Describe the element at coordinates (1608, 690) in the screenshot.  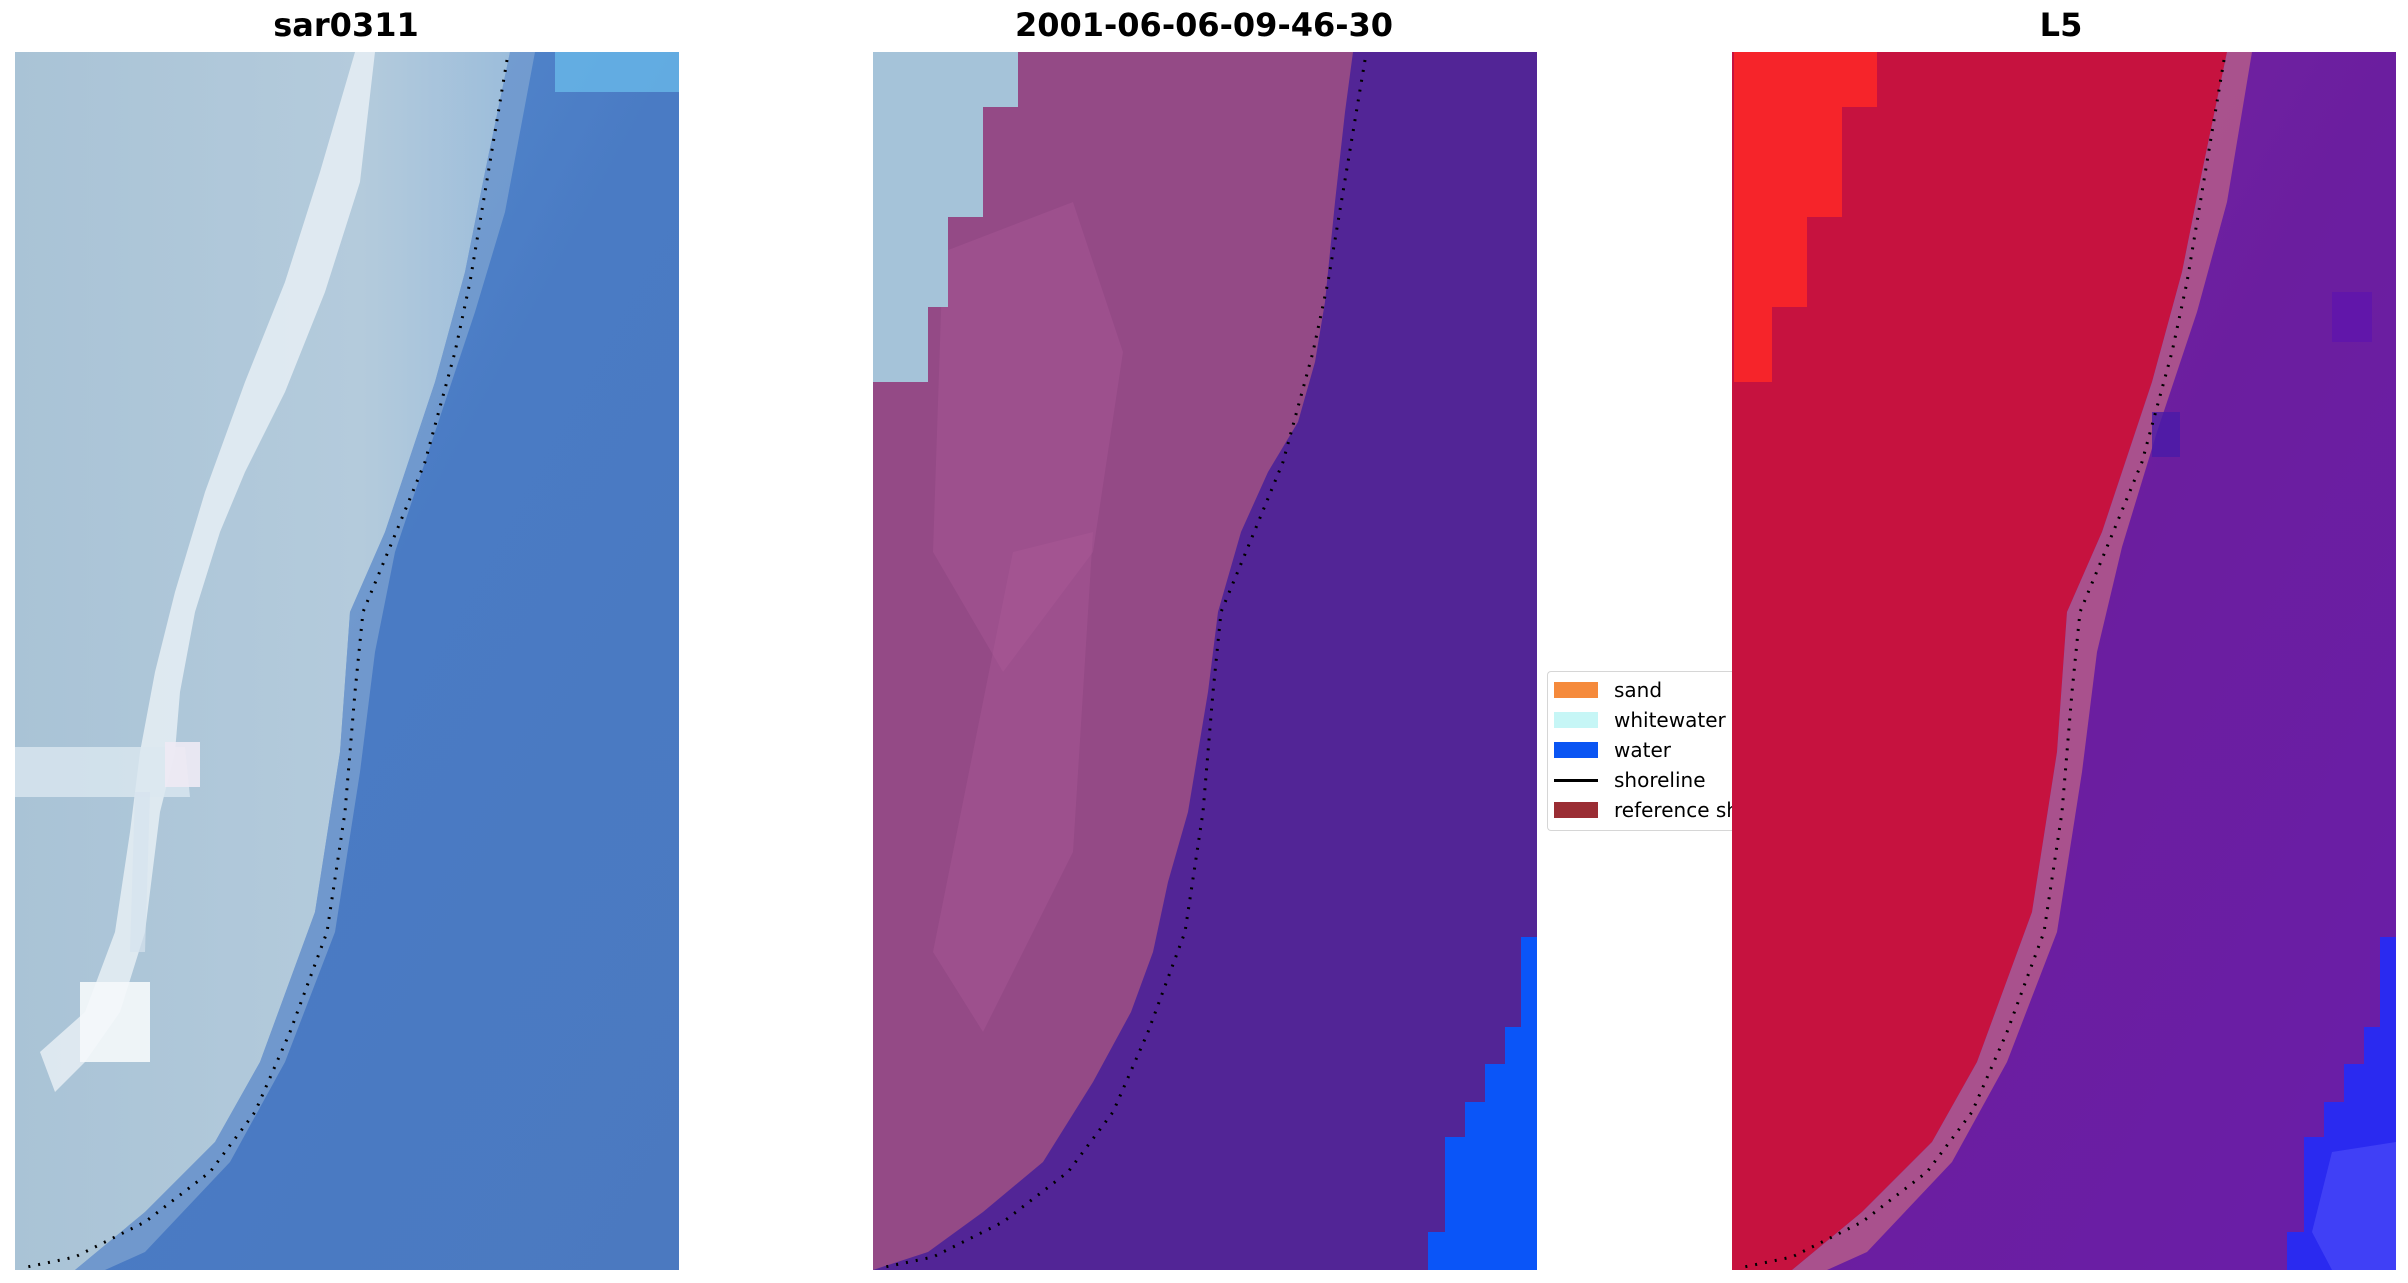
I see `legend-item-sand: sand` at that location.